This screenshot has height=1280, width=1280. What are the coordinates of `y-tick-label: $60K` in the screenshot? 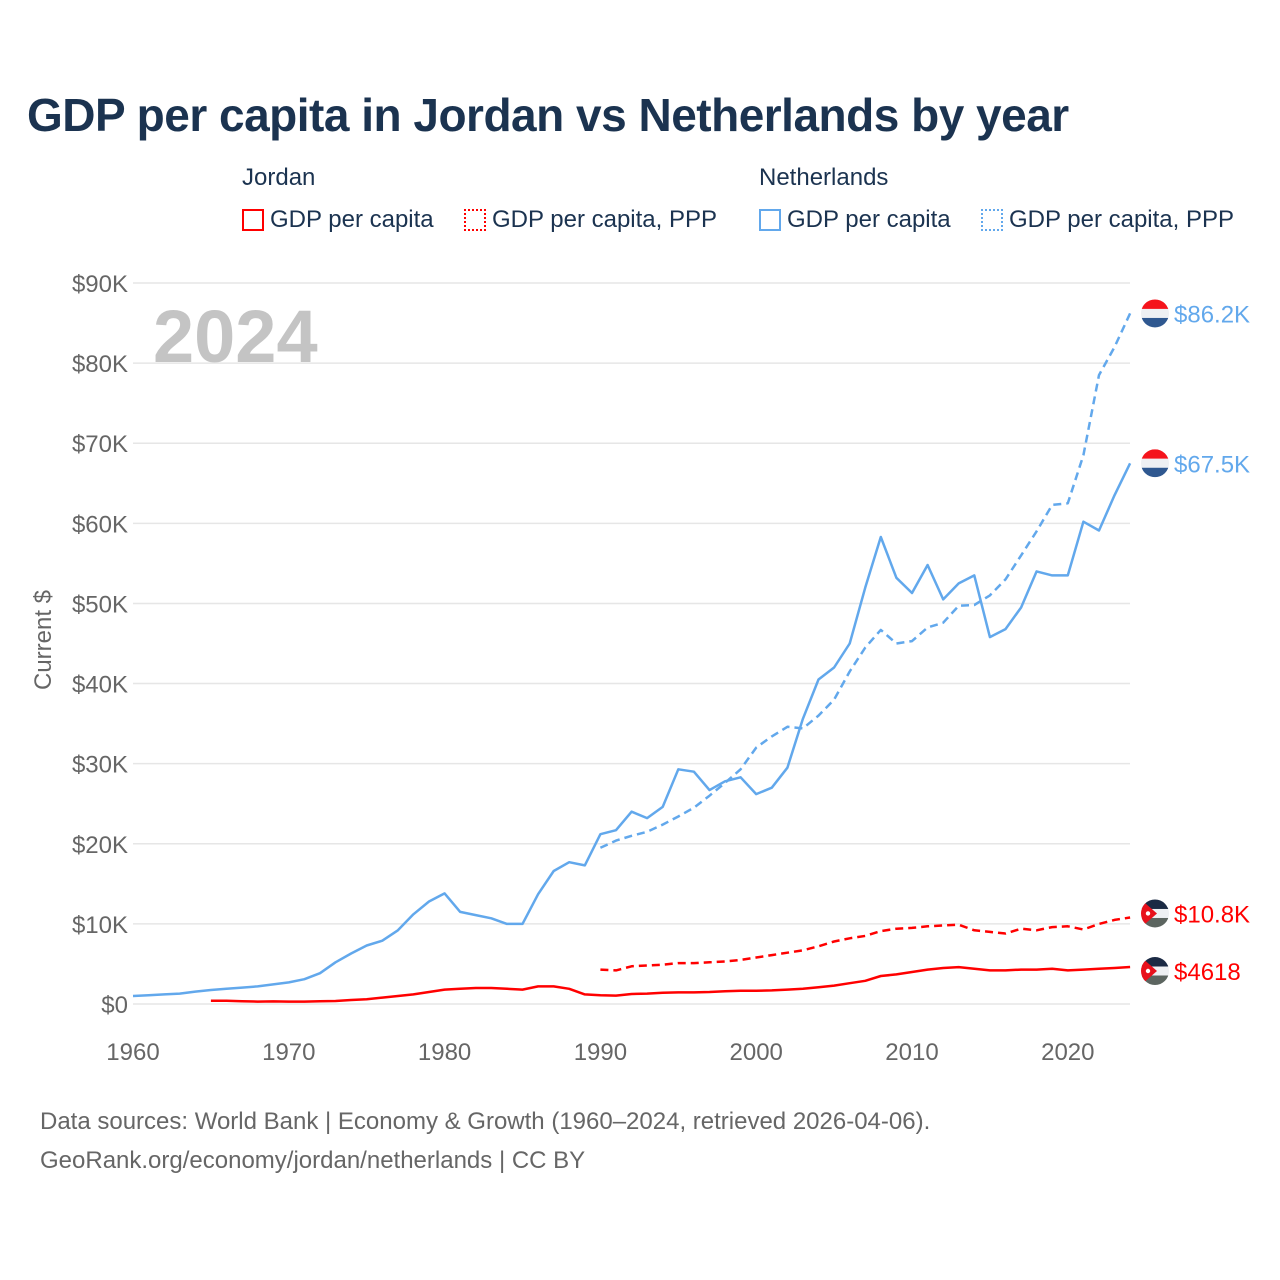 It's located at (100, 524).